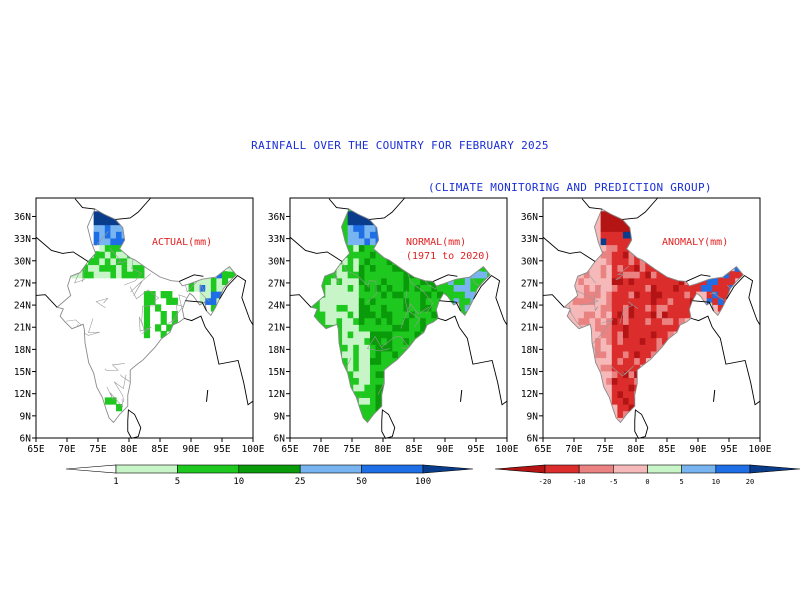 The image size is (800, 600). Describe the element at coordinates (182, 242) in the screenshot. I see `panel-label: ACTUAL(mm)` at that location.